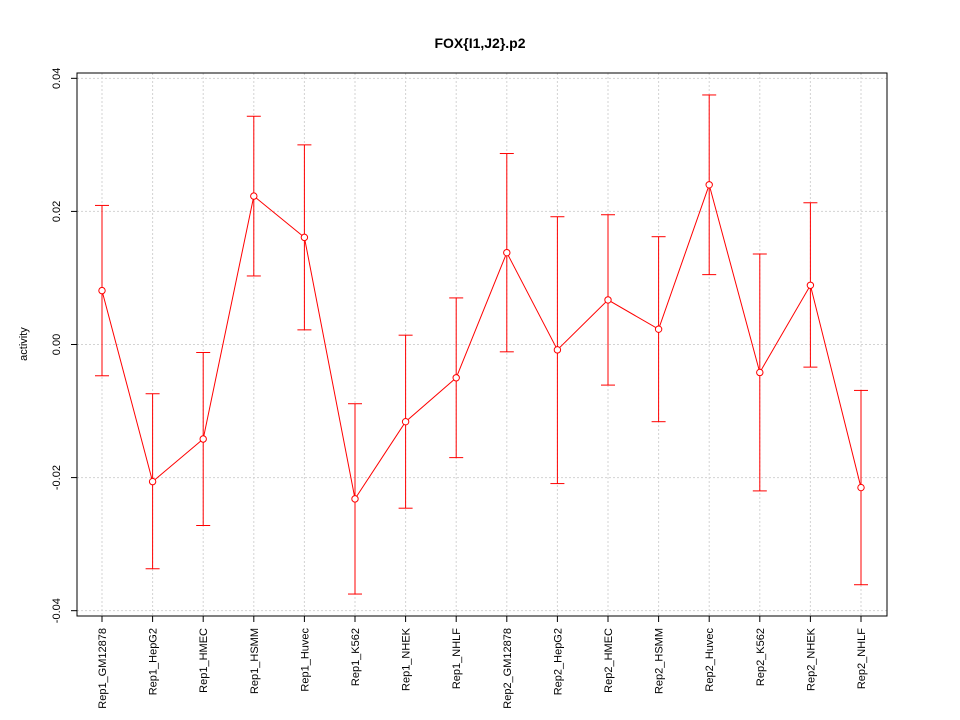 The height and width of the screenshot is (720, 960). I want to click on x-tick-label: Rep1_HSMM, so click(255, 661).